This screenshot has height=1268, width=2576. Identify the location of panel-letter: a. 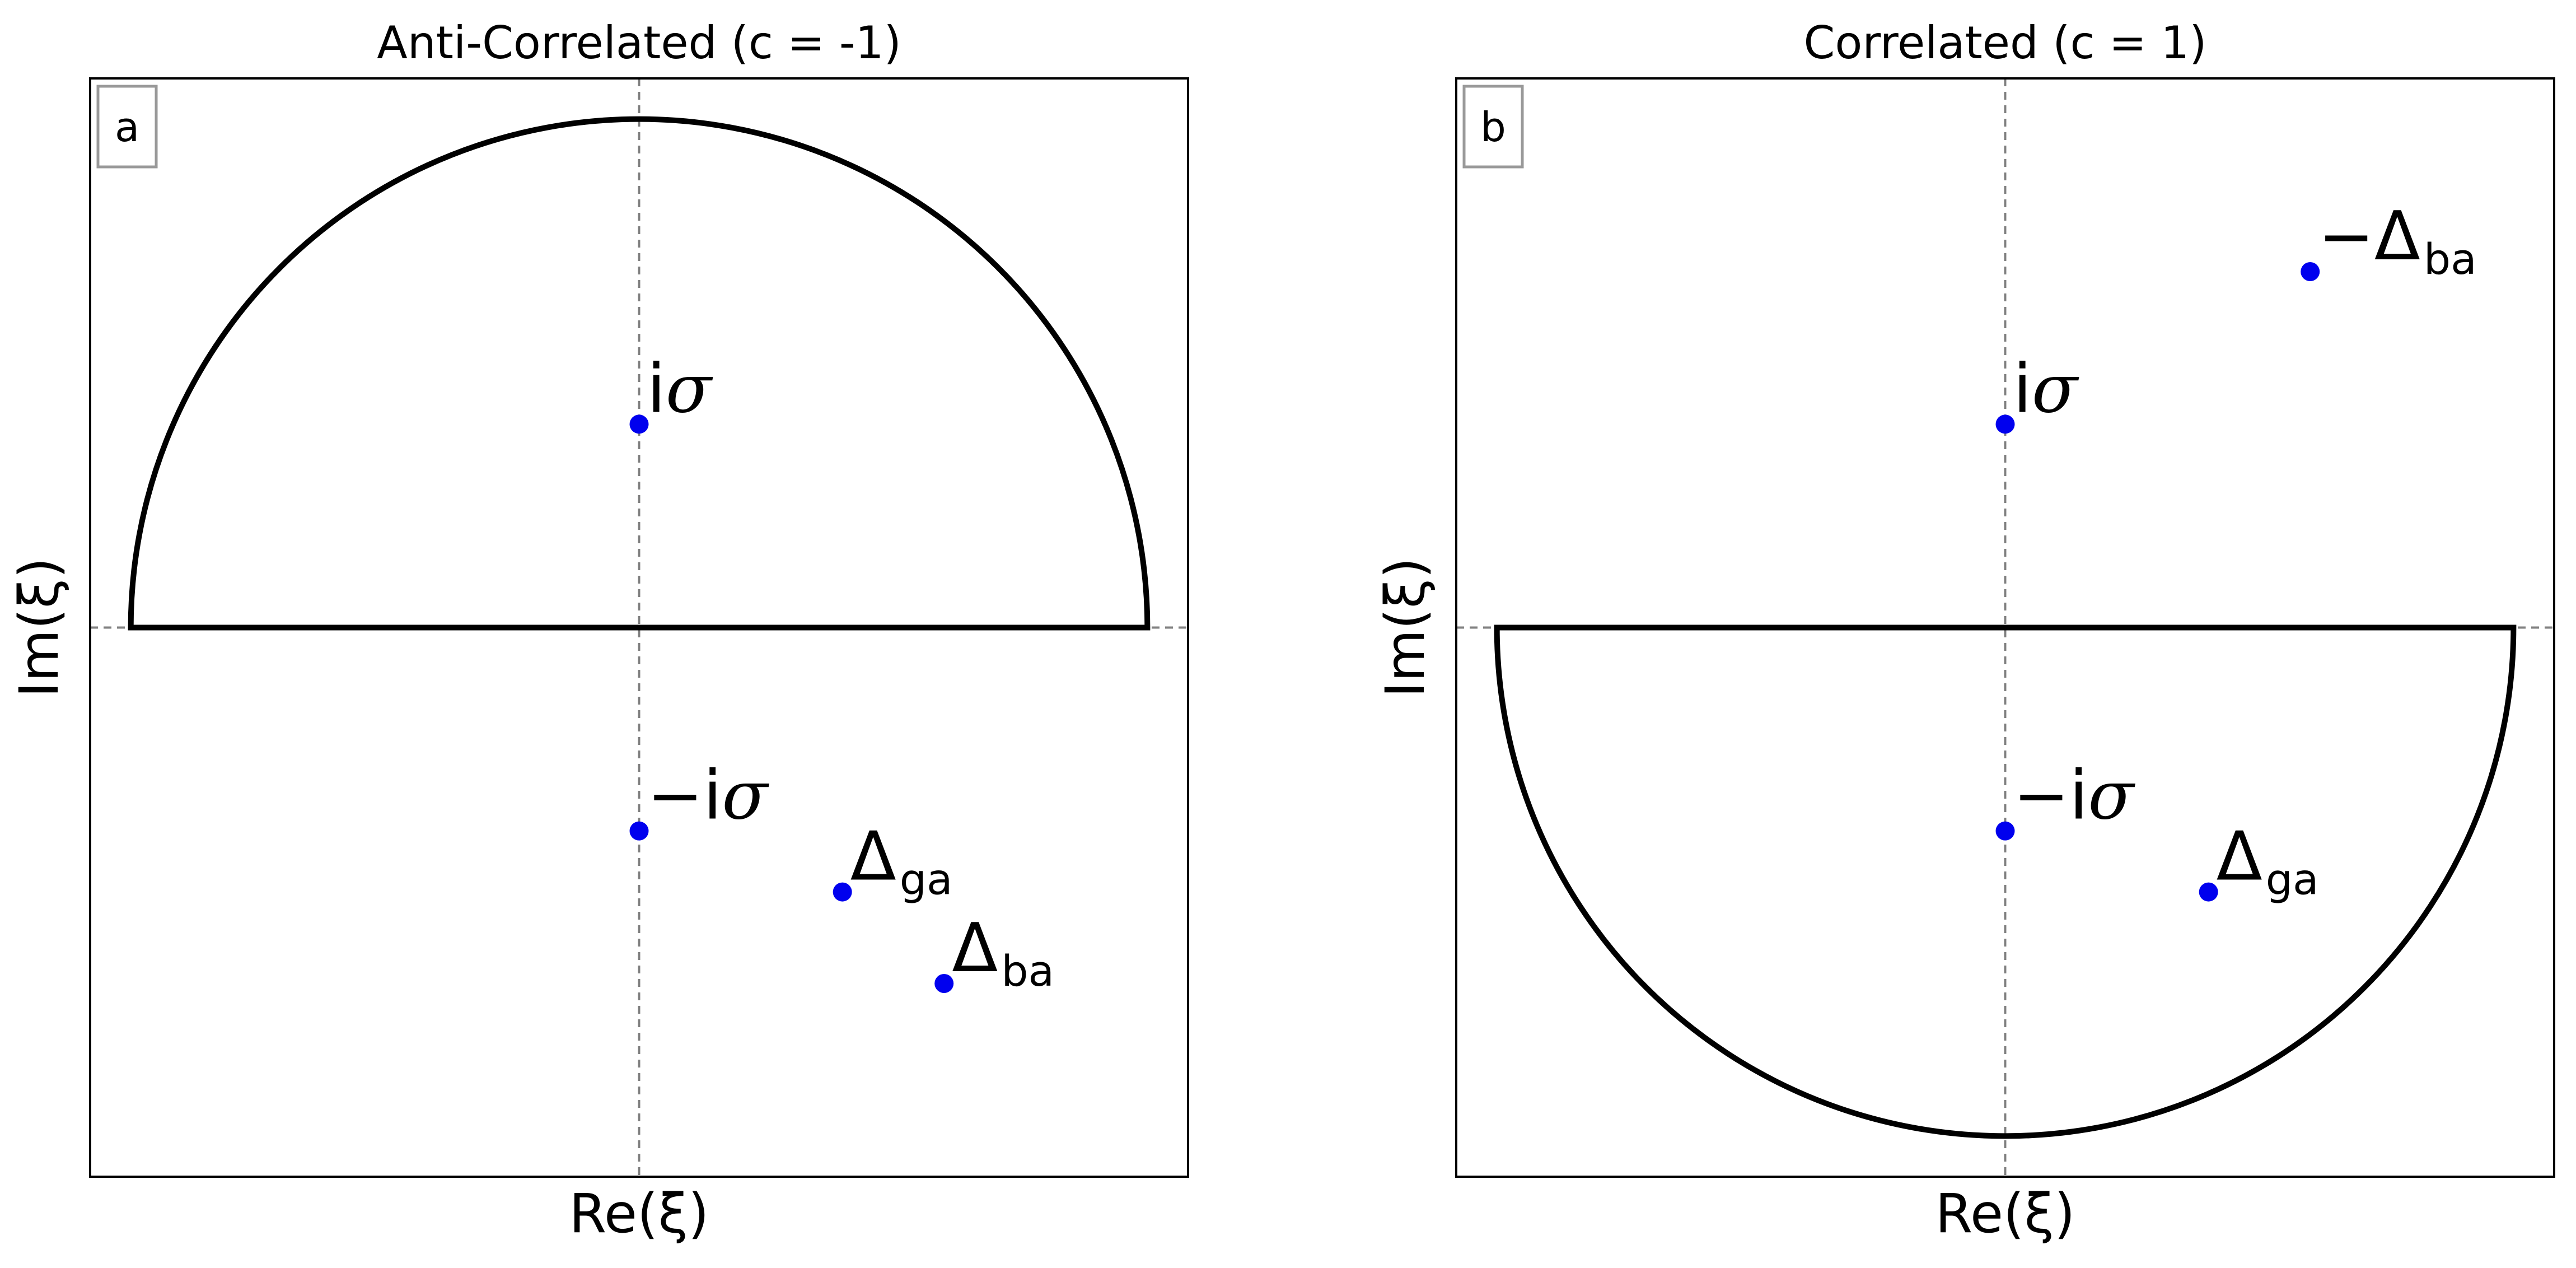
(127, 127).